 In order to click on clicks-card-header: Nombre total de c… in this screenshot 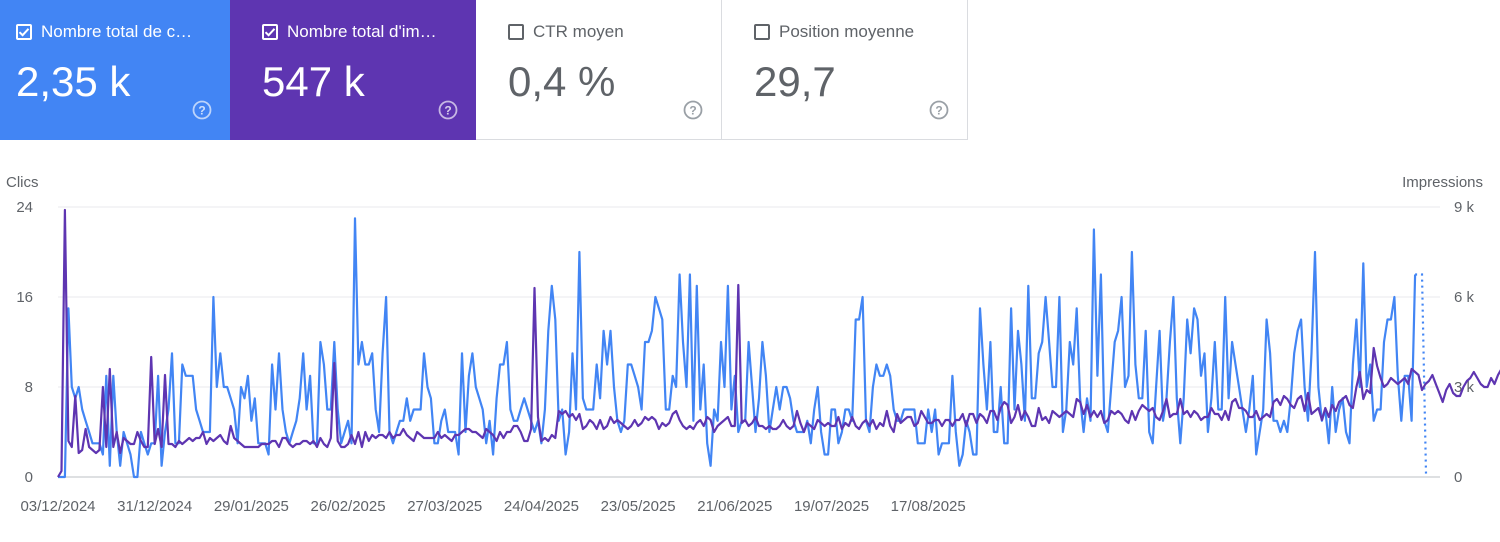, I will do `click(104, 32)`.